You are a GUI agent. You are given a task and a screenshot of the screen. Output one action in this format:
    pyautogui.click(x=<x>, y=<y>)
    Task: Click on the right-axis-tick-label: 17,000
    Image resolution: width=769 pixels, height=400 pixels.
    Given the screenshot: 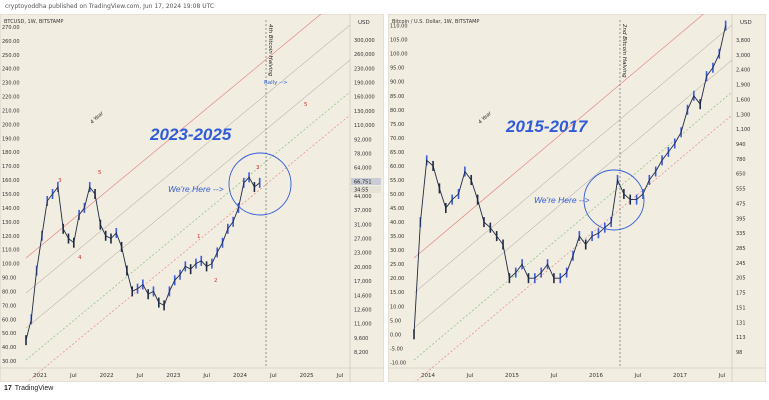 What is the action you would take?
    pyautogui.click(x=363, y=282)
    